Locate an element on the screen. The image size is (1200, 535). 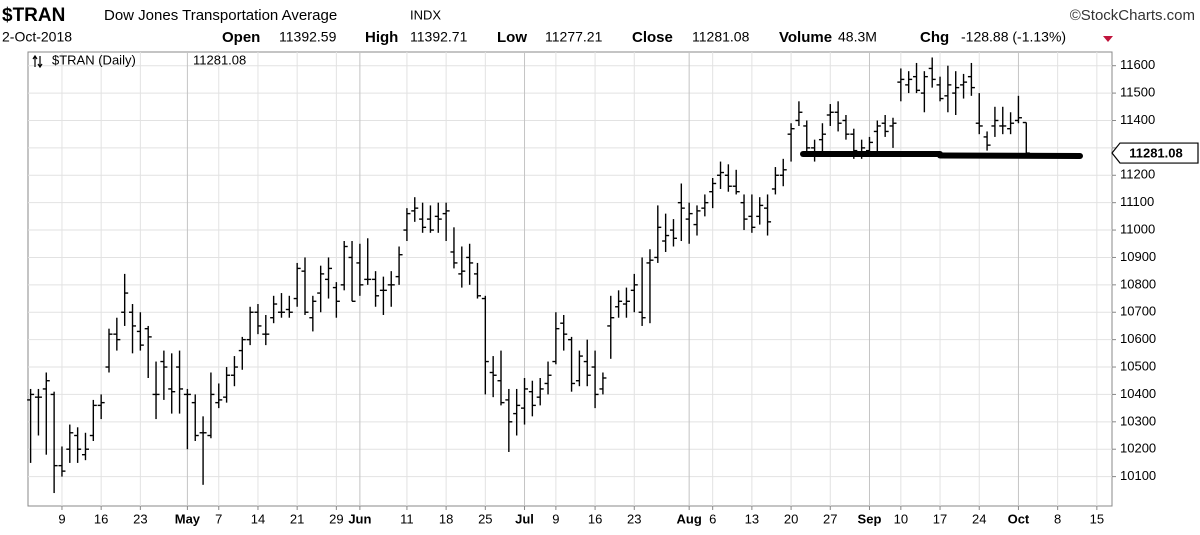
y-tick-label: 11100 is located at coordinates (1137, 201).